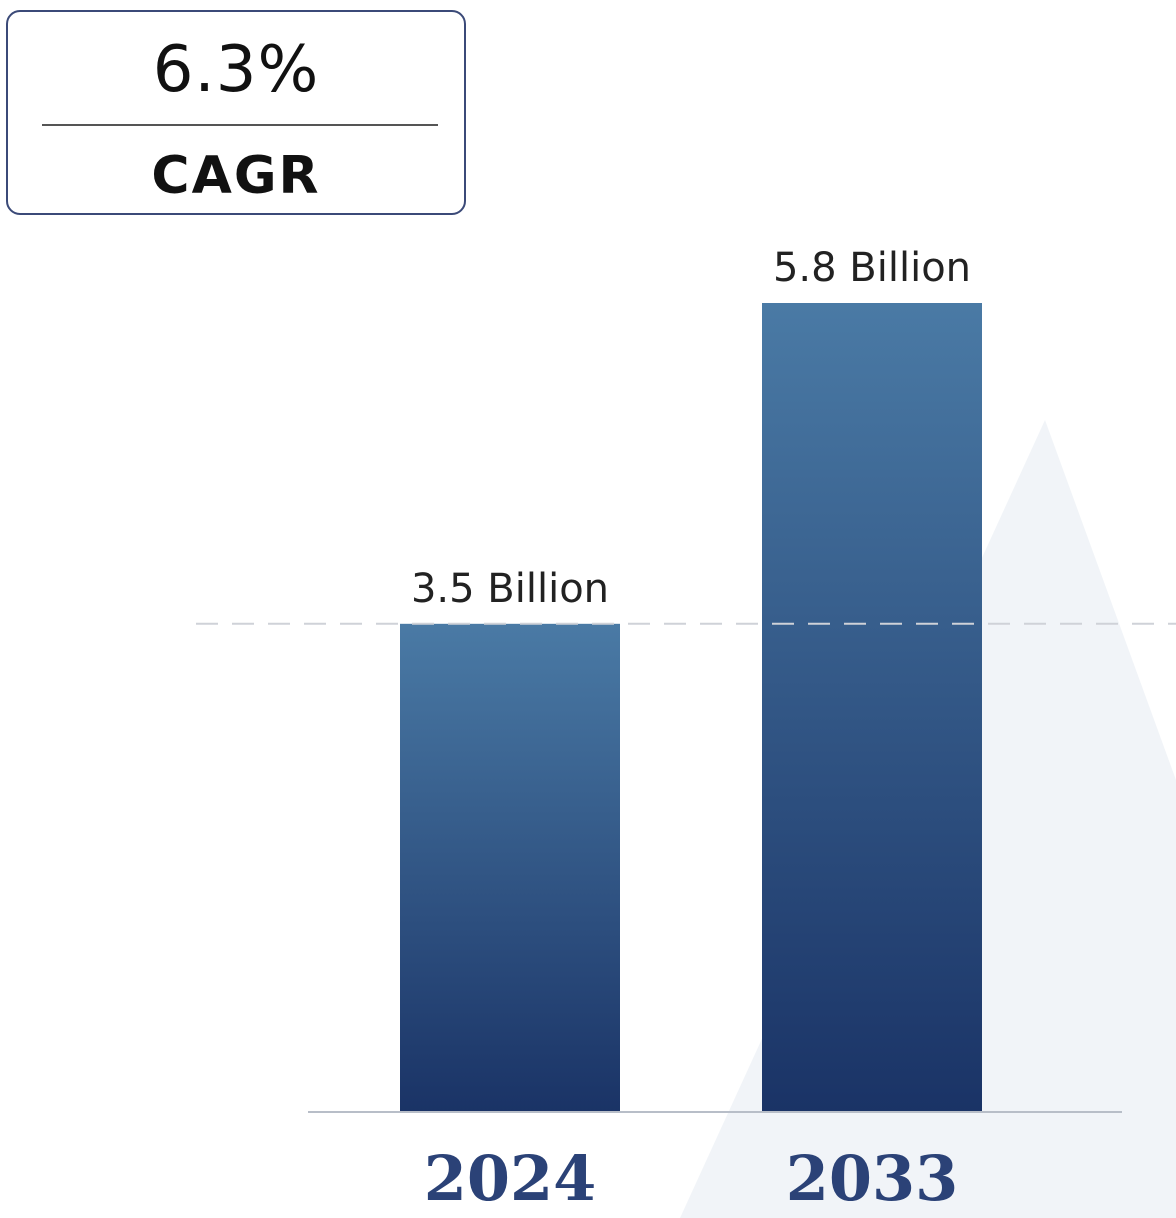 The image size is (1176, 1218). I want to click on cagr-divider, so click(240, 125).